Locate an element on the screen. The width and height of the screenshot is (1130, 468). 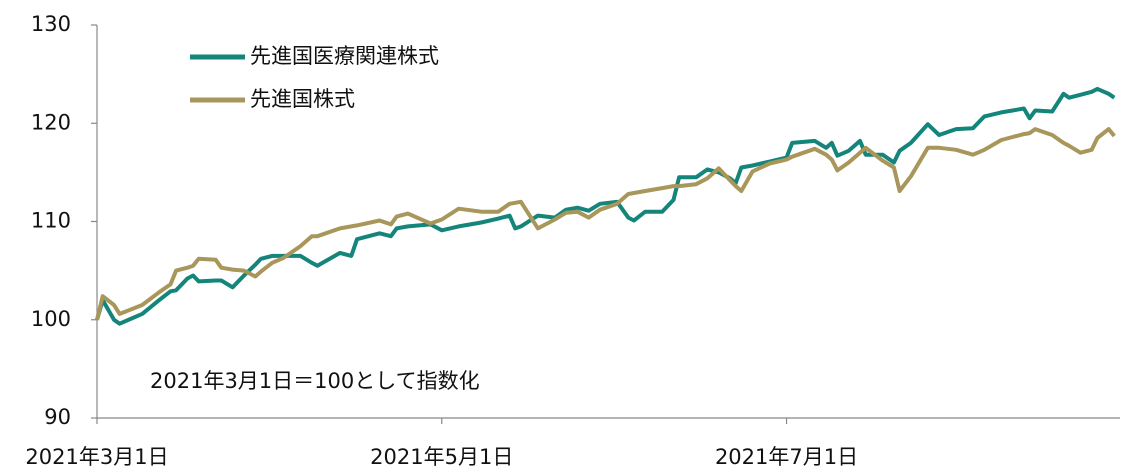
x-tick-label: 2021年3月1日 is located at coordinates (96, 456).